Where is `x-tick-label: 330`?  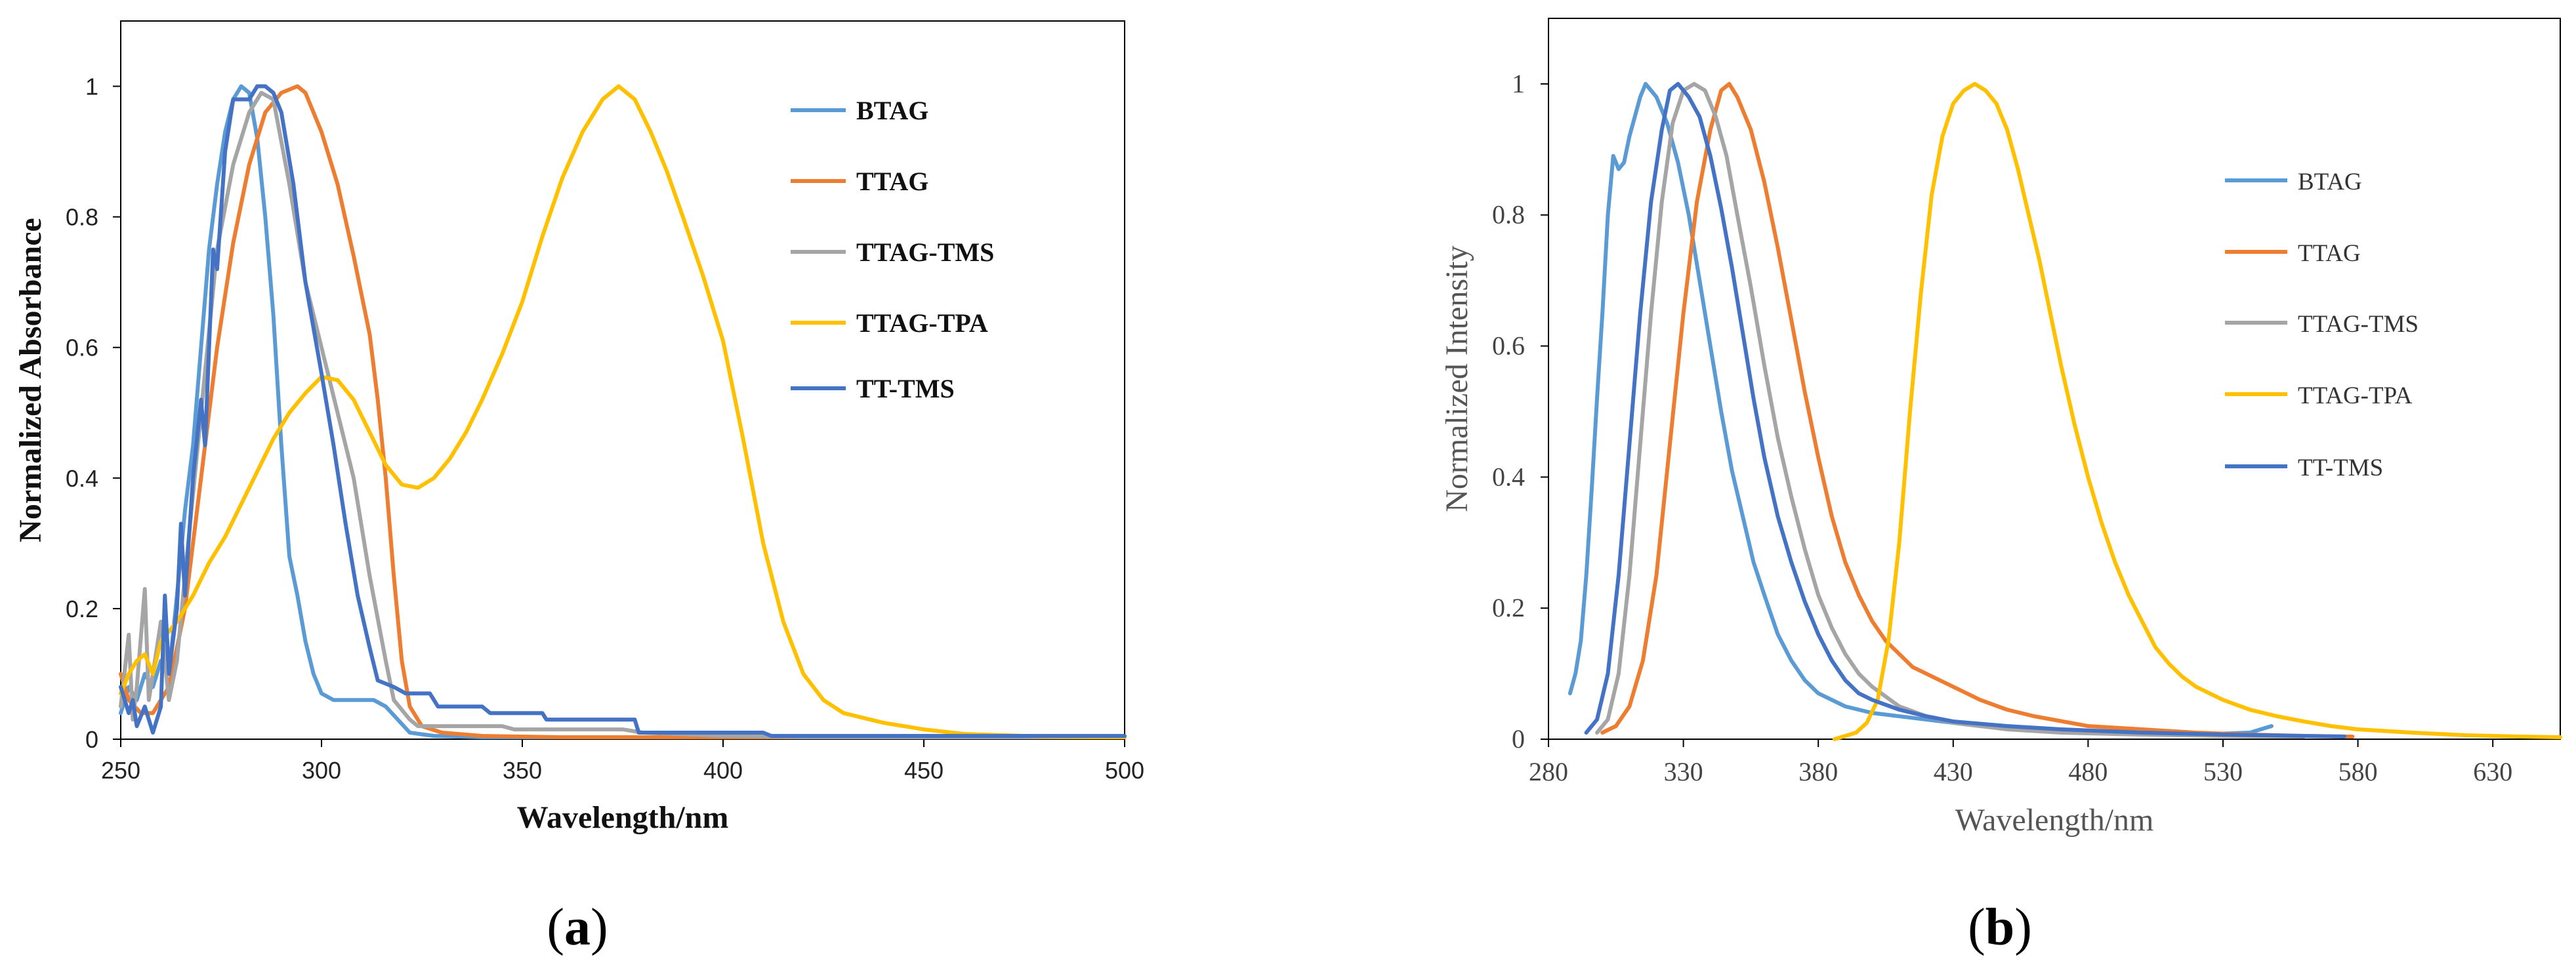 x-tick-label: 330 is located at coordinates (1683, 771).